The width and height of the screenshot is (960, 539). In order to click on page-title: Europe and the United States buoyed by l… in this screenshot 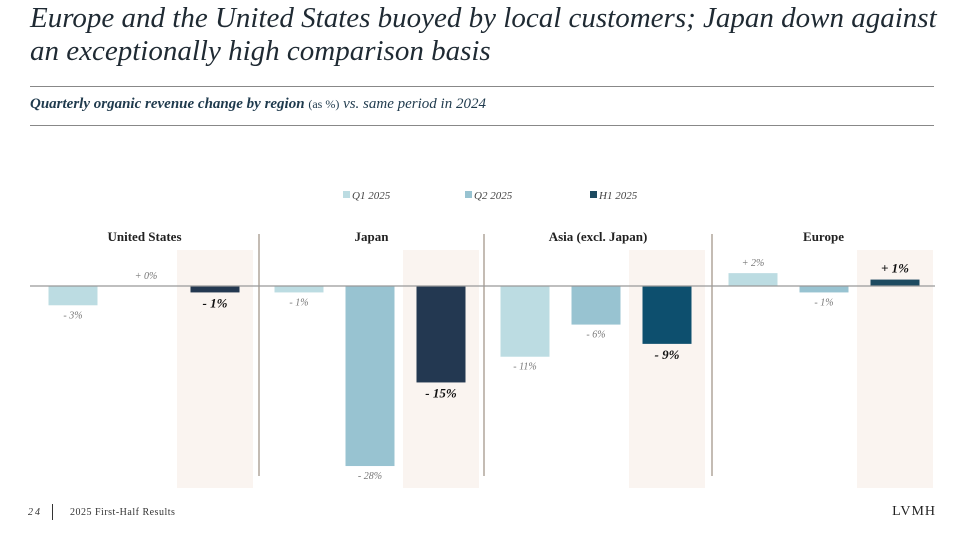, I will do `click(483, 34)`.